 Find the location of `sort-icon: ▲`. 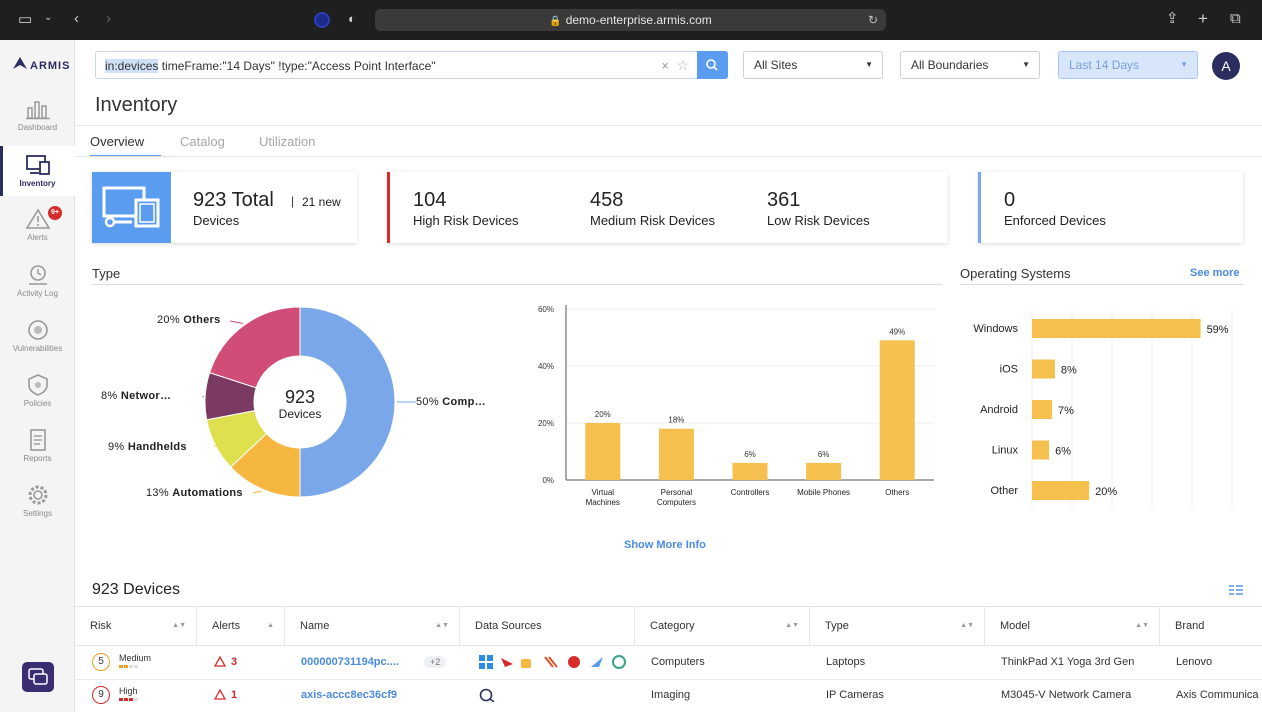

sort-icon: ▲ is located at coordinates (270, 625).